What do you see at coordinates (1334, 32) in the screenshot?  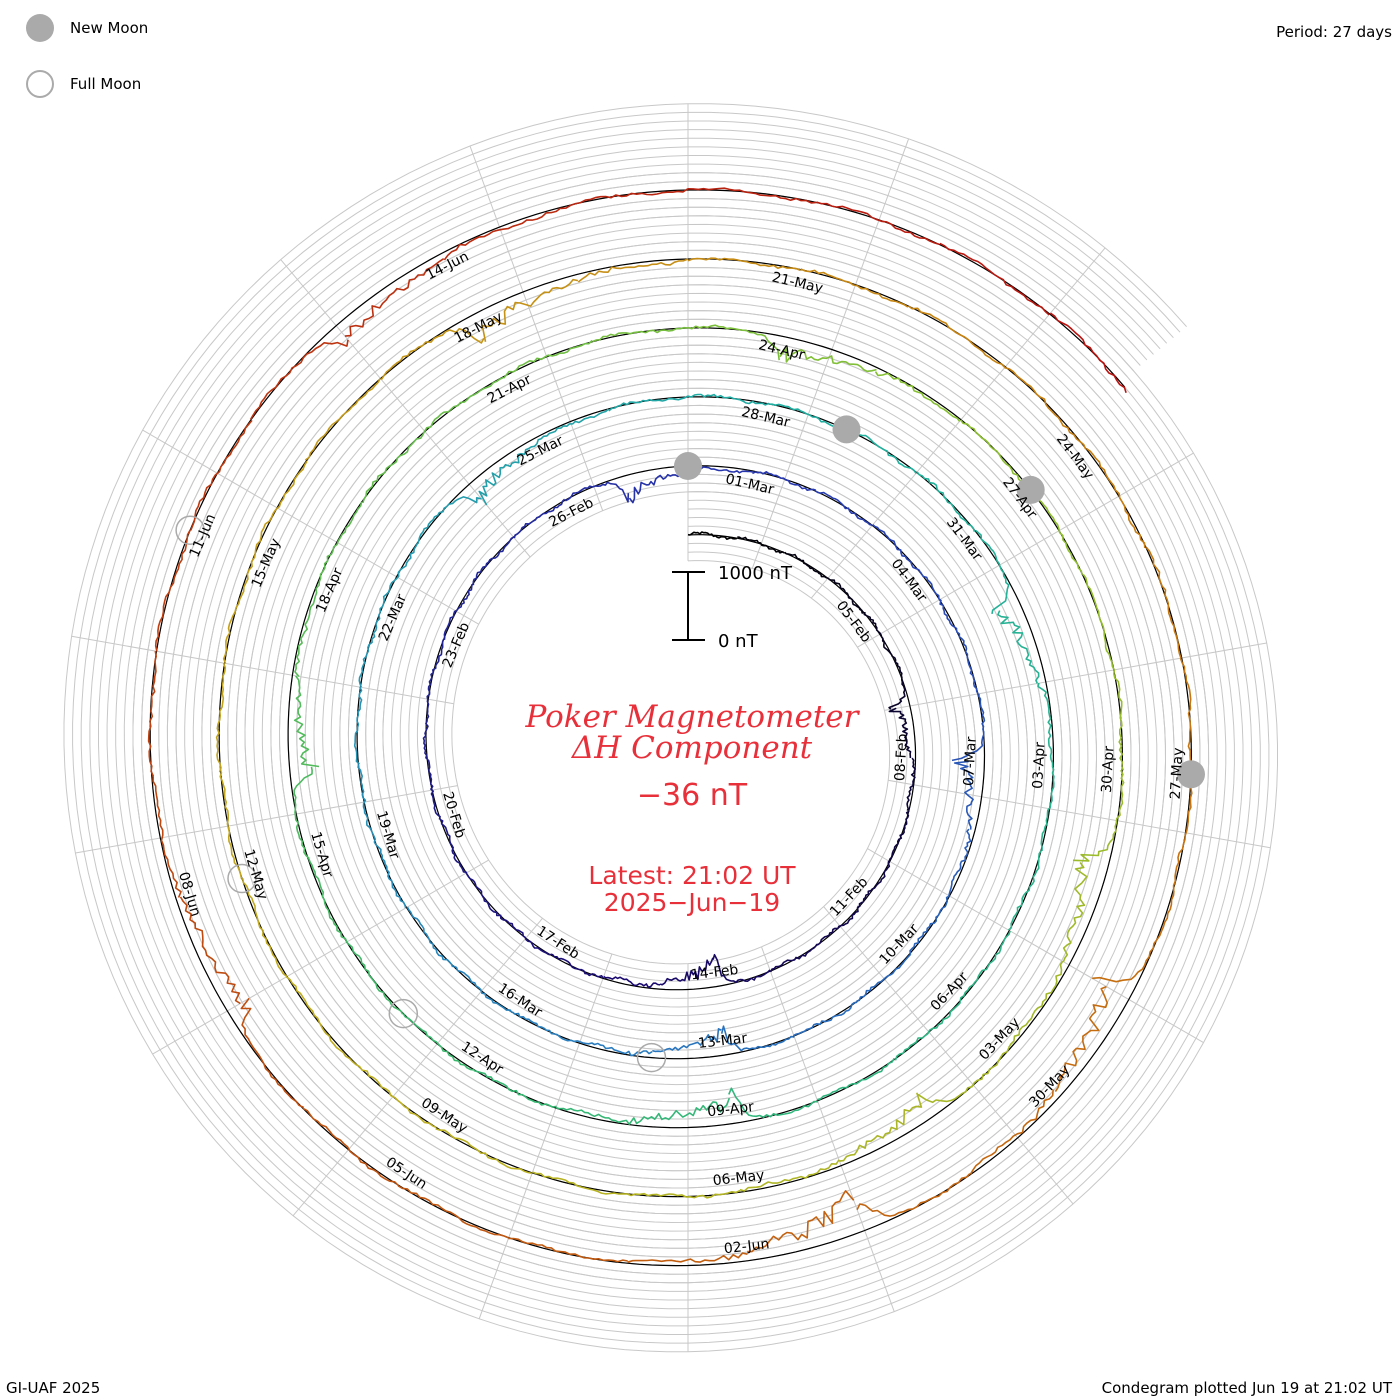 I see `period-label: Period: 27 days` at bounding box center [1334, 32].